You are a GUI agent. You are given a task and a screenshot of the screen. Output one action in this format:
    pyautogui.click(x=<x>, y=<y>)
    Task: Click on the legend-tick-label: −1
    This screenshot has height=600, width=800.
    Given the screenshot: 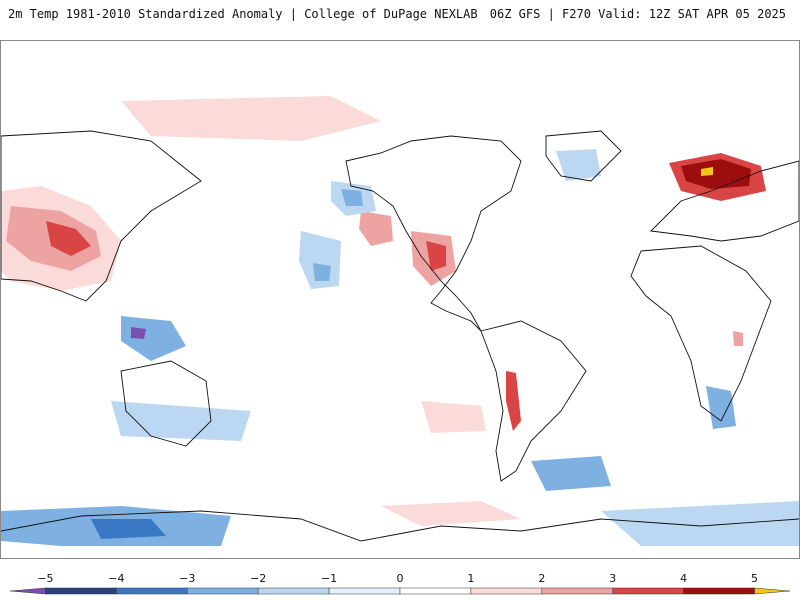 What is the action you would take?
    pyautogui.click(x=329, y=578)
    